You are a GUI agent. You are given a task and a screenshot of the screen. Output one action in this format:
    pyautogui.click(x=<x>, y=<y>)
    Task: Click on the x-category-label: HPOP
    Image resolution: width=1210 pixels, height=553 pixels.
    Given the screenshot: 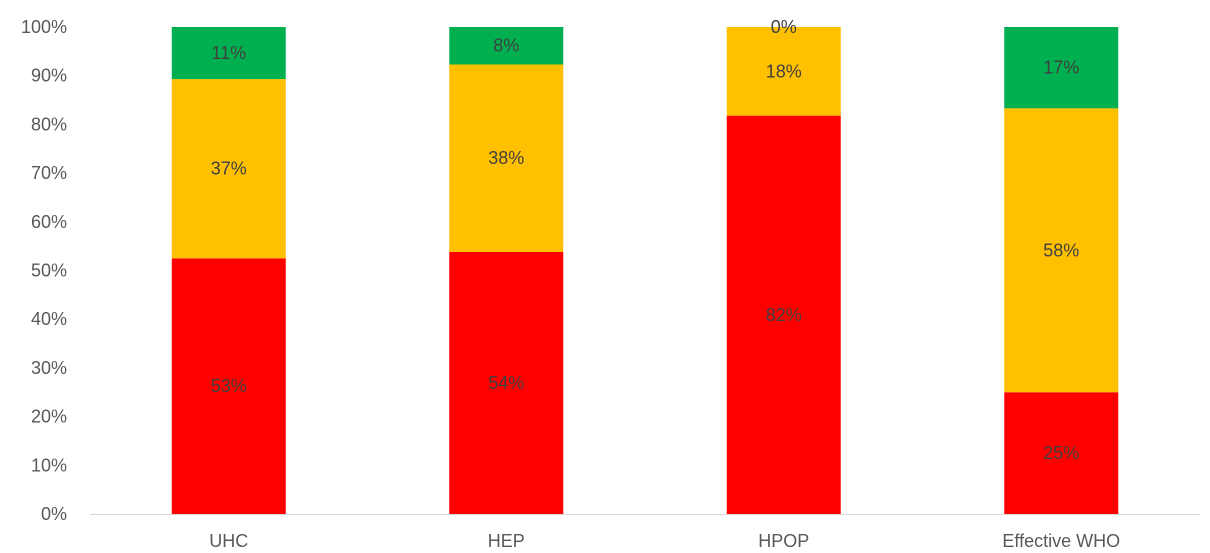 What is the action you would take?
    pyautogui.click(x=783, y=541)
    